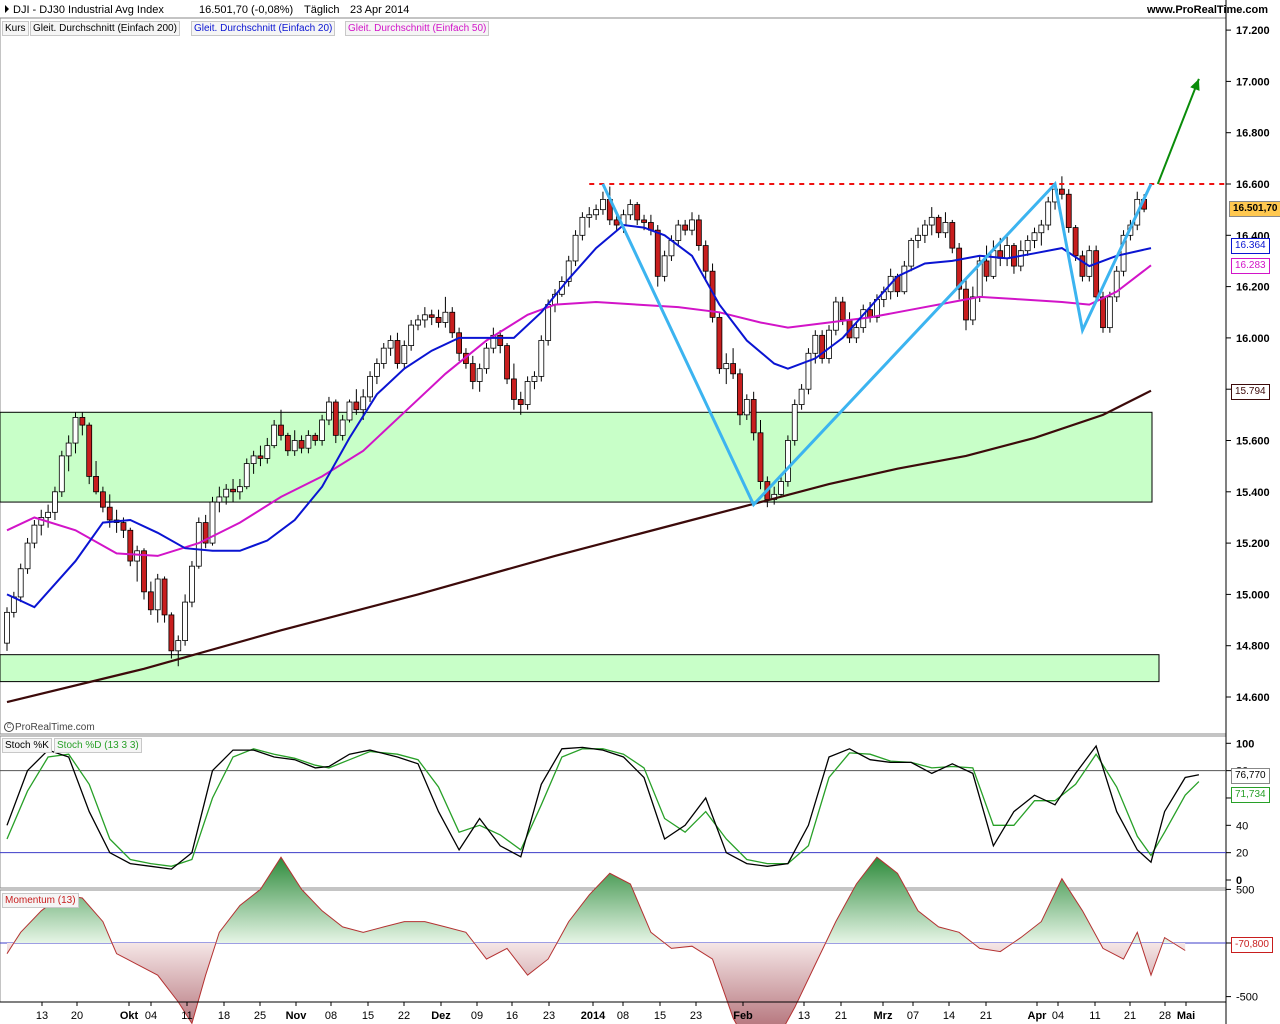  Describe the element at coordinates (603, 807) in the screenshot. I see `stoch-d-line` at that location.